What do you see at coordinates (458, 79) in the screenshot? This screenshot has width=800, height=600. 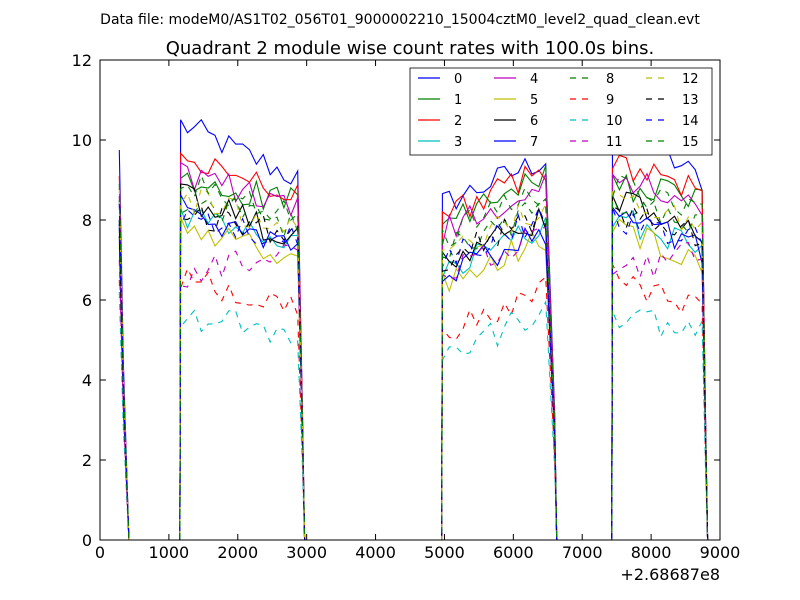 I see `legend-label-0: 0` at bounding box center [458, 79].